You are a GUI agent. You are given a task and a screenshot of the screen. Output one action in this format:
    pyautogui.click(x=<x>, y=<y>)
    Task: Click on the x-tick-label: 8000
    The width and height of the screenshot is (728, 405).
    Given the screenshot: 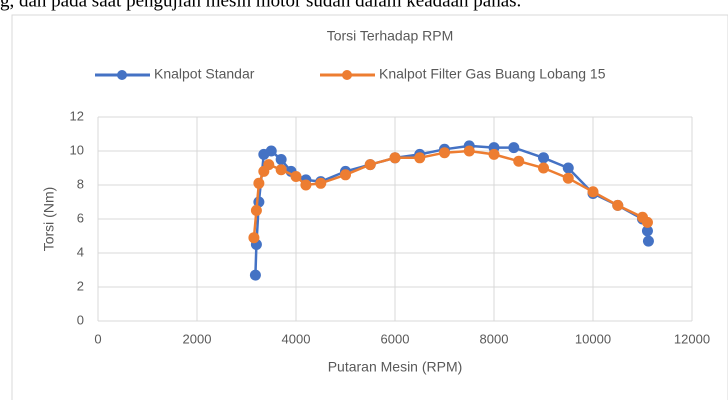 What is the action you would take?
    pyautogui.click(x=494, y=338)
    